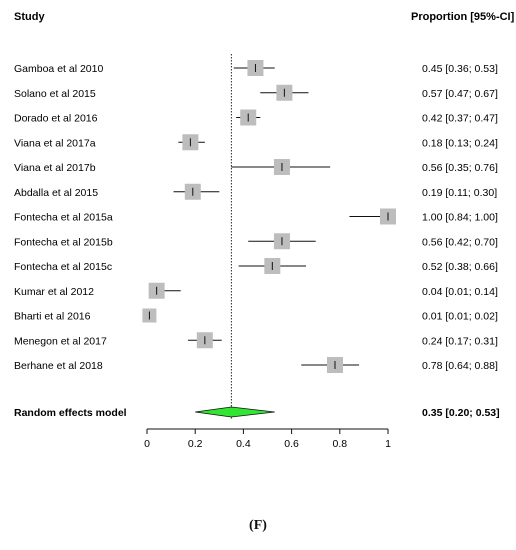  Describe the element at coordinates (70, 413) in the screenshot. I see `summary-name: Random effects model` at that location.